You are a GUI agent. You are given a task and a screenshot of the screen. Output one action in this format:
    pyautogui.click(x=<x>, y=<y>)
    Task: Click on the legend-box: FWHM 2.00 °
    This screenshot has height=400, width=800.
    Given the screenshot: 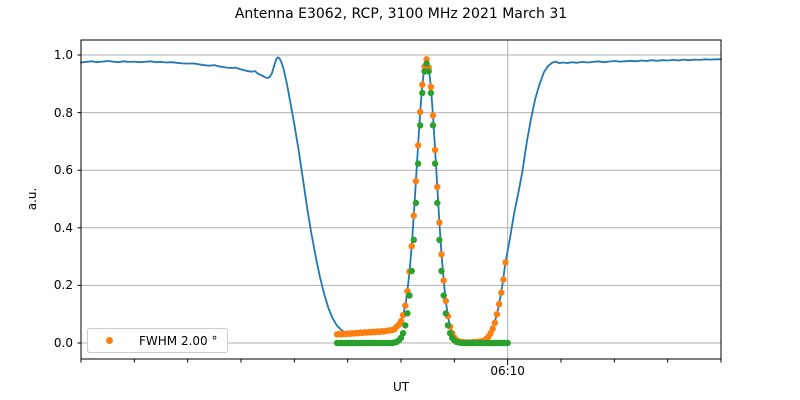 What is the action you would take?
    pyautogui.click(x=157, y=340)
    